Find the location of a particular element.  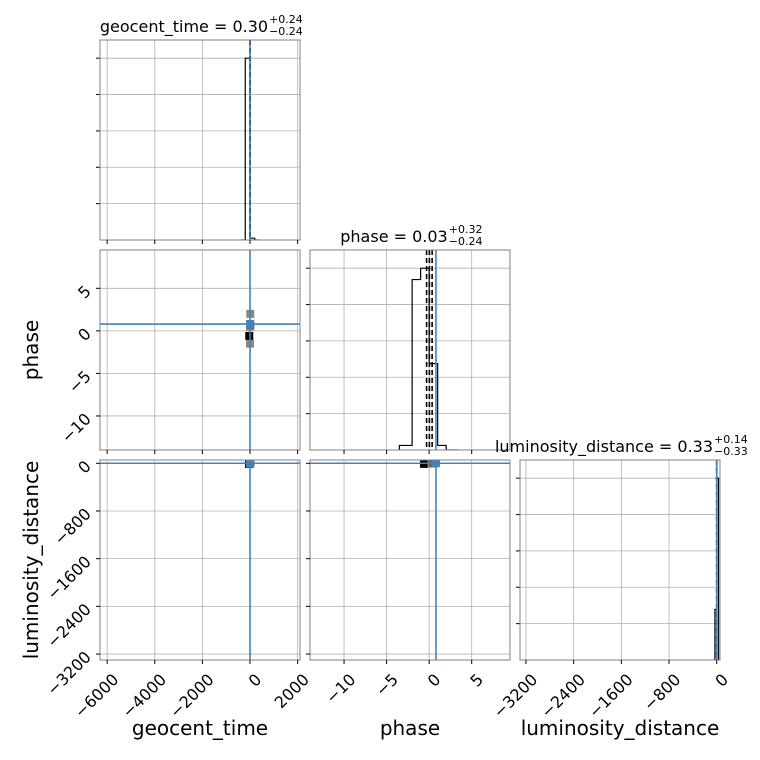

panel-title: geocent_time = 0.30 is located at coordinates (184, 27).